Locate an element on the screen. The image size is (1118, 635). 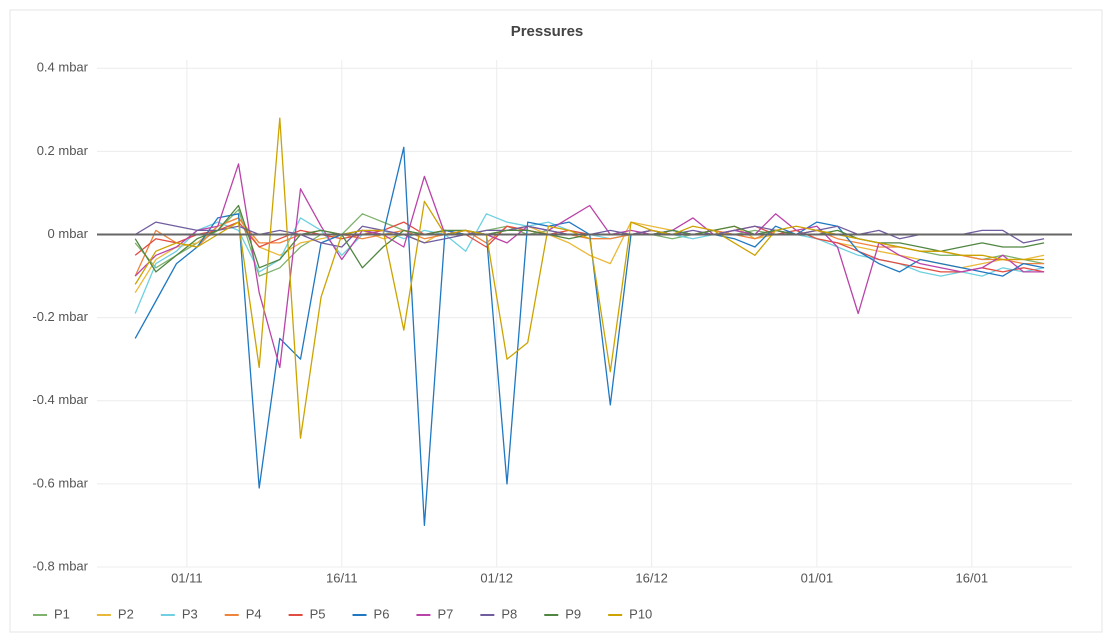
chart-title: Pressures is located at coordinates (547, 31).